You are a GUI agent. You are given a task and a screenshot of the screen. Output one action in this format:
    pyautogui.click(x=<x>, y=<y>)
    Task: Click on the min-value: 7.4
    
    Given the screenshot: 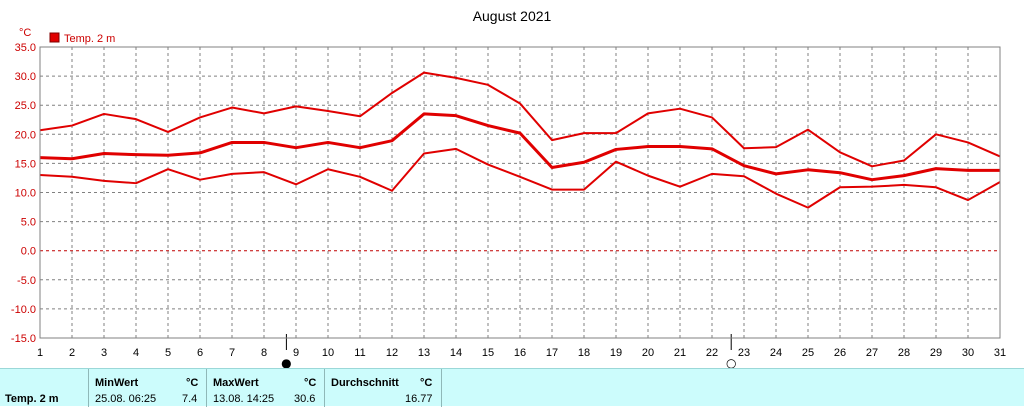 What is the action you would take?
    pyautogui.click(x=190, y=399)
    